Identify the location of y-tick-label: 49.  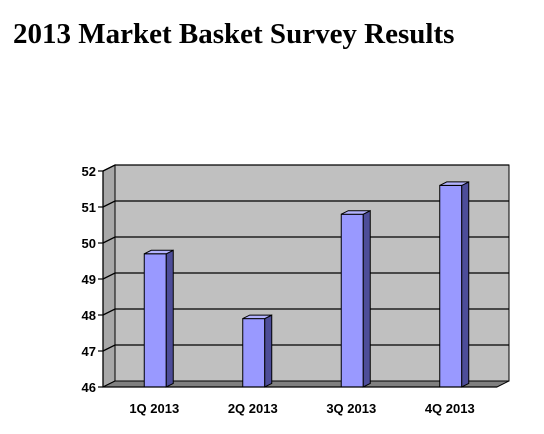
(89, 279).